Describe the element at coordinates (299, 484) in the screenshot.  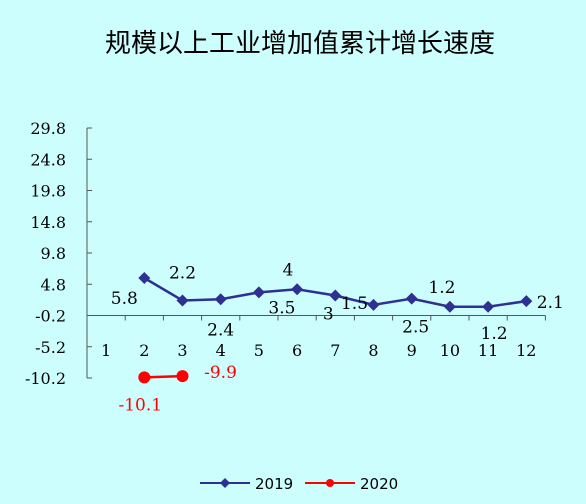
I see `legend: 2019 2020` at that location.